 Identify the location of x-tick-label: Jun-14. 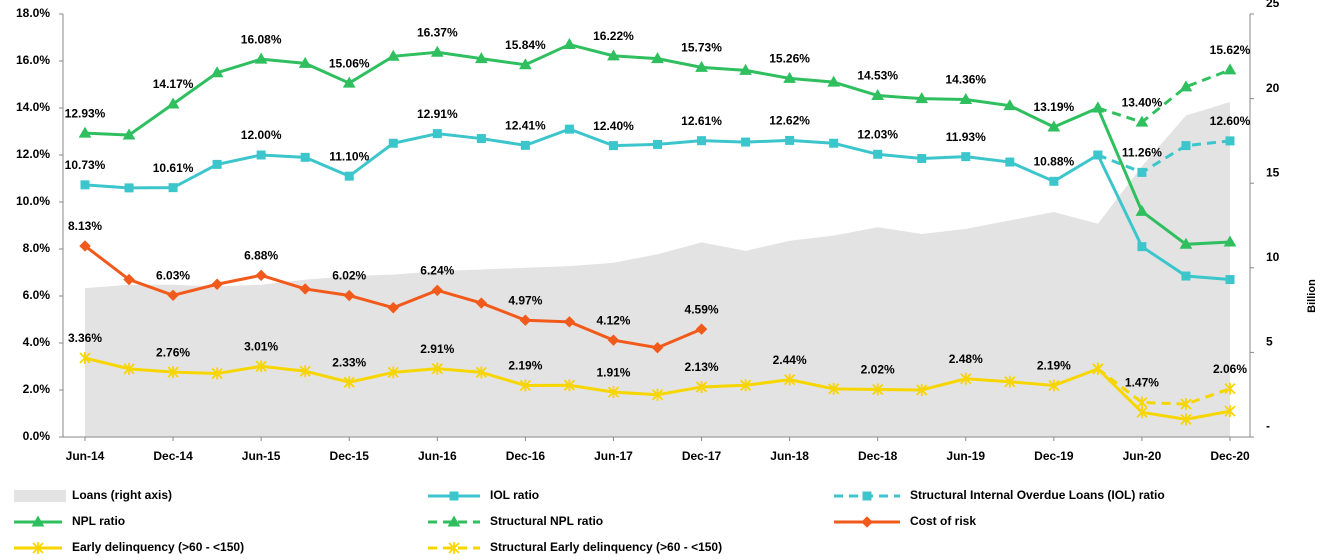
(85, 456).